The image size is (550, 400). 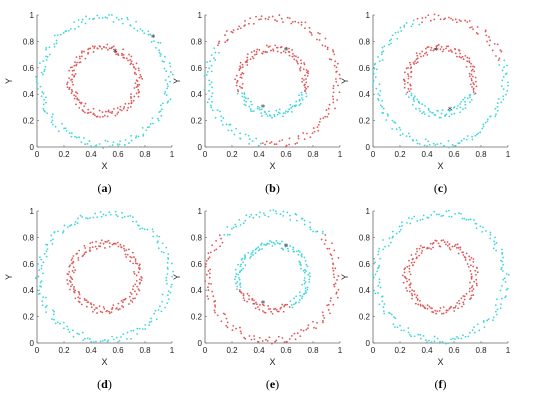 What do you see at coordinates (365, 317) in the screenshot?
I see `y-tick-label: 0.2` at bounding box center [365, 317].